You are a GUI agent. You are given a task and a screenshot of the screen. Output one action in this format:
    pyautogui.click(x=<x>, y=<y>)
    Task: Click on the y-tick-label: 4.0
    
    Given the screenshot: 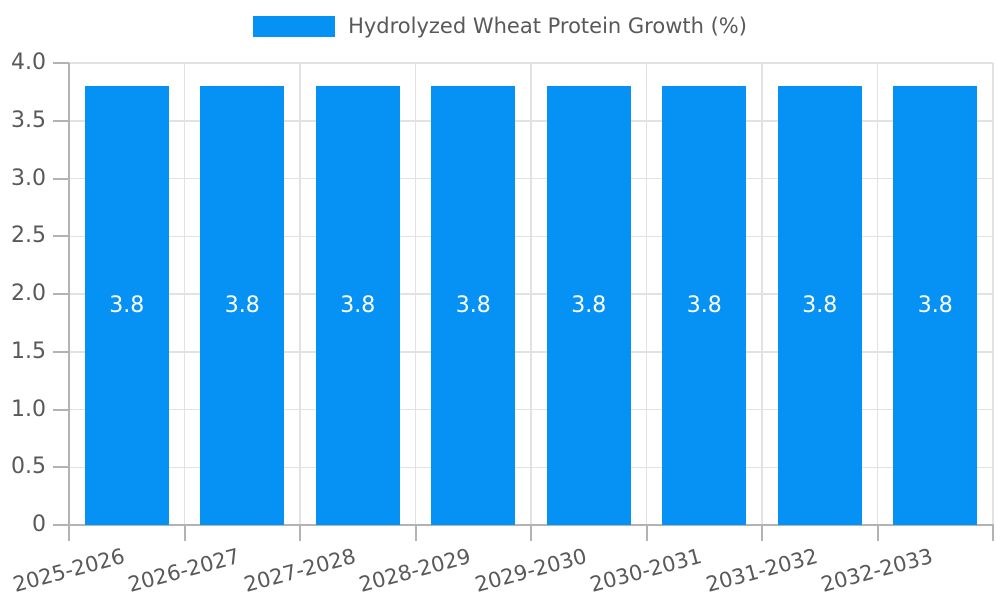 What is the action you would take?
    pyautogui.click(x=28, y=62)
    